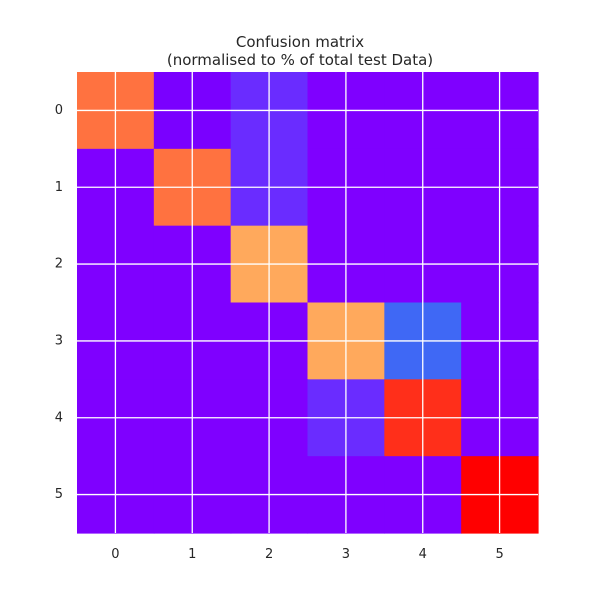 This screenshot has width=600, height=600. Describe the element at coordinates (192, 554) in the screenshot. I see `x-tick-label-1: 1` at that location.